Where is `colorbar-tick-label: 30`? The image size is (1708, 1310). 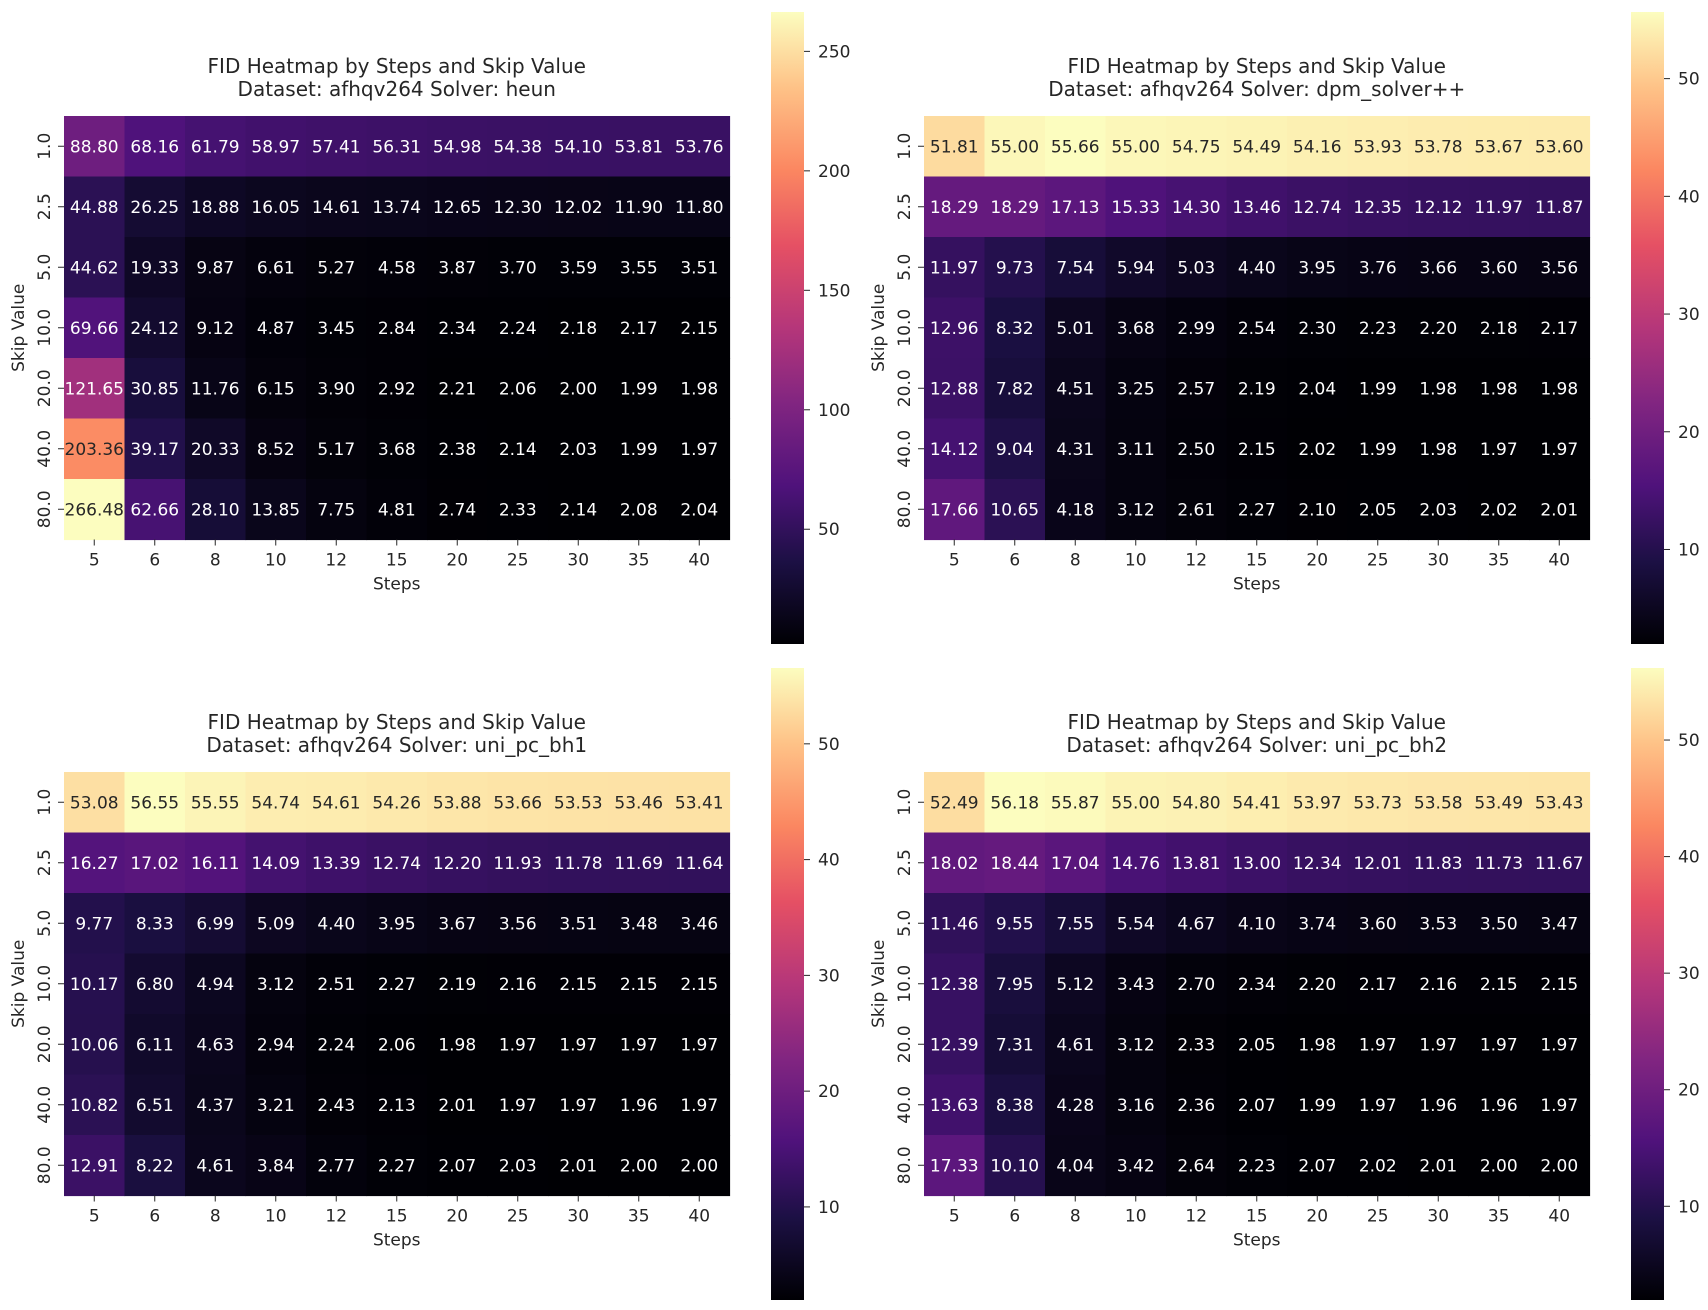 colorbar-tick-label: 30 is located at coordinates (1689, 315).